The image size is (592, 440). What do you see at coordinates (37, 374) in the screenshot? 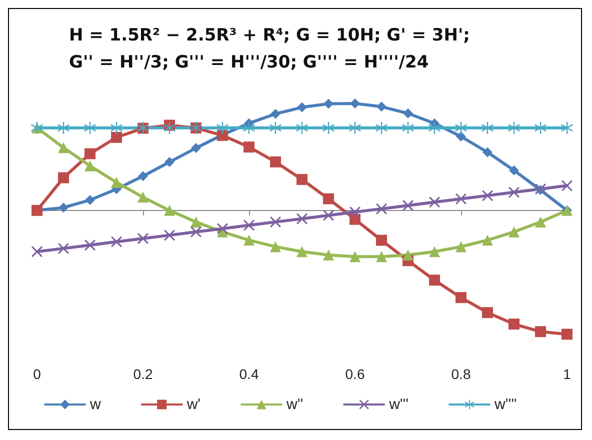
I see `x-tick-label: 0` at bounding box center [37, 374].